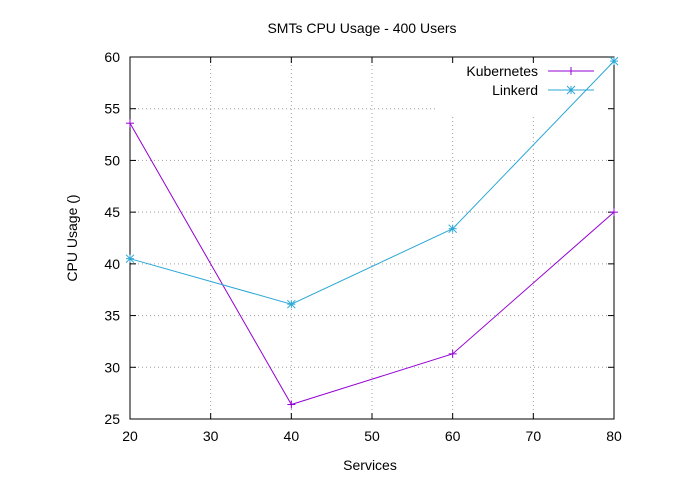 This screenshot has height=480, width=700. I want to click on y-tick-label: 50, so click(112, 160).